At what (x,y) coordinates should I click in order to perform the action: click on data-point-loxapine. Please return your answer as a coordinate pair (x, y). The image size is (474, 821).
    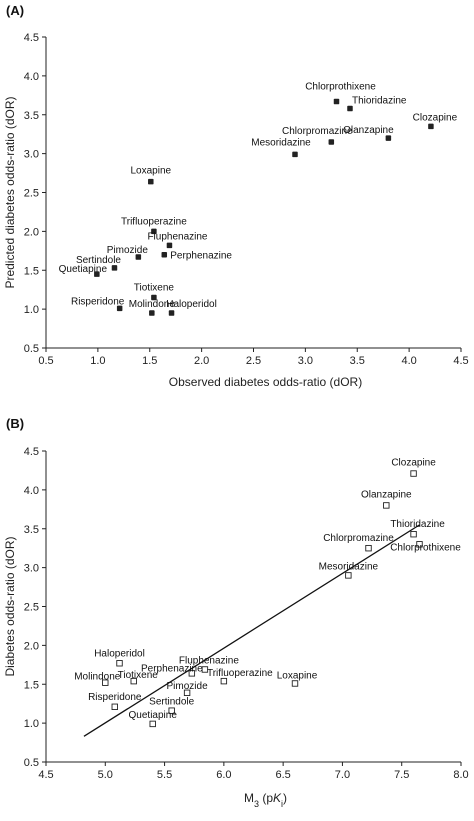
    Looking at the image, I should click on (151, 181).